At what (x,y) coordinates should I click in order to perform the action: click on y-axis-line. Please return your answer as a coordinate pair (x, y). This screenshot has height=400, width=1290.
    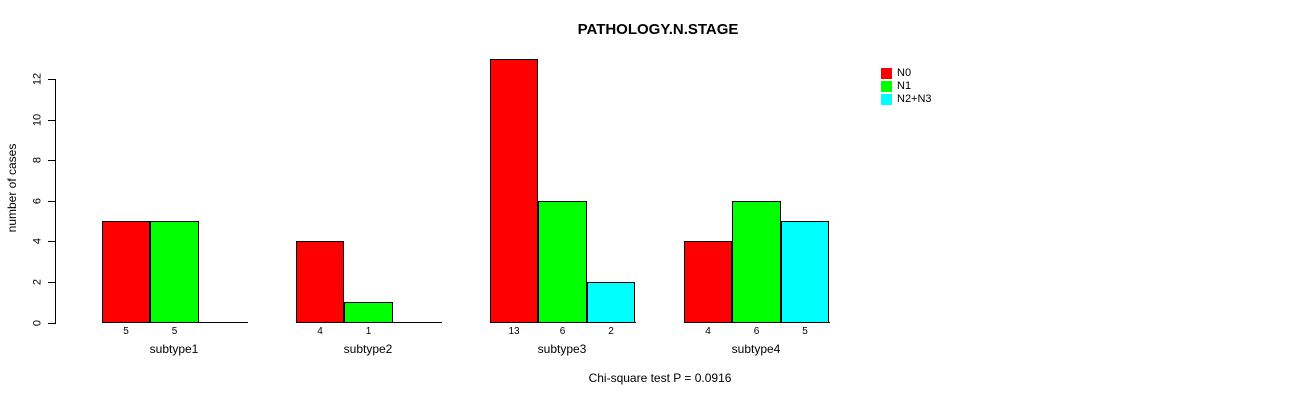
    Looking at the image, I should click on (55, 201).